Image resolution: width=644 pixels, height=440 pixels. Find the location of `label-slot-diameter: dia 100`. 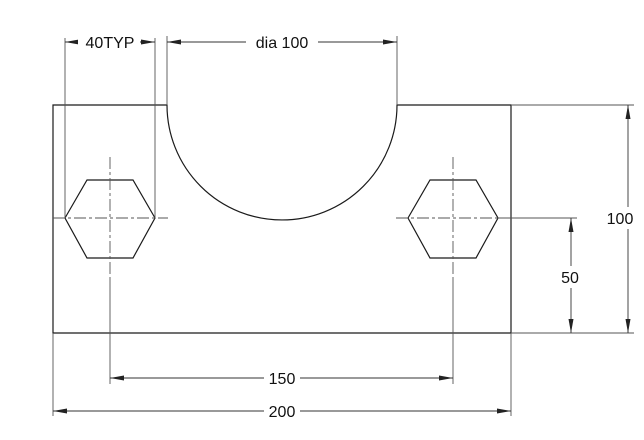

label-slot-diameter: dia 100 is located at coordinates (282, 43).